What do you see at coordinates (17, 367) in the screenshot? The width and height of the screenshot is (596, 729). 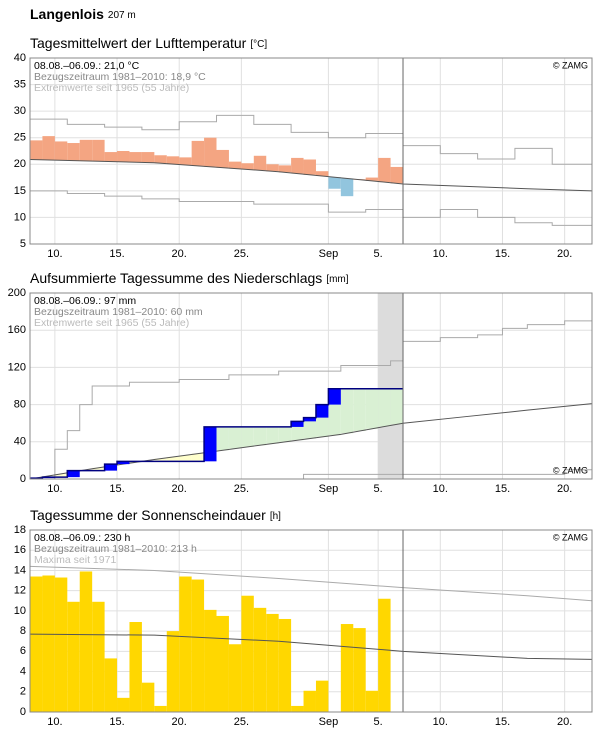 I see `y-tick-label: 120` at bounding box center [17, 367].